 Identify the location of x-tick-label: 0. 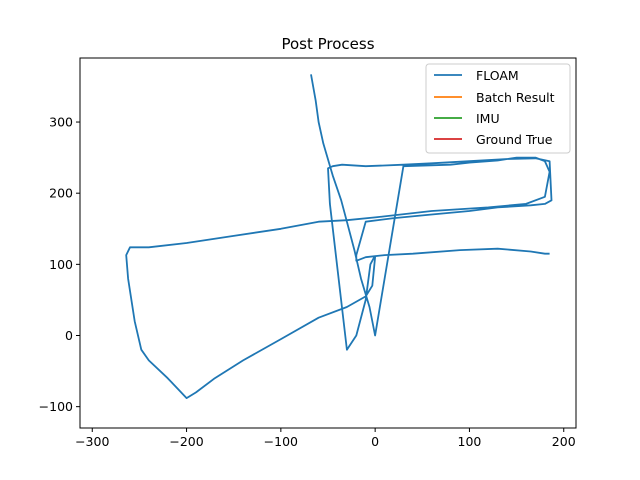
(375, 441).